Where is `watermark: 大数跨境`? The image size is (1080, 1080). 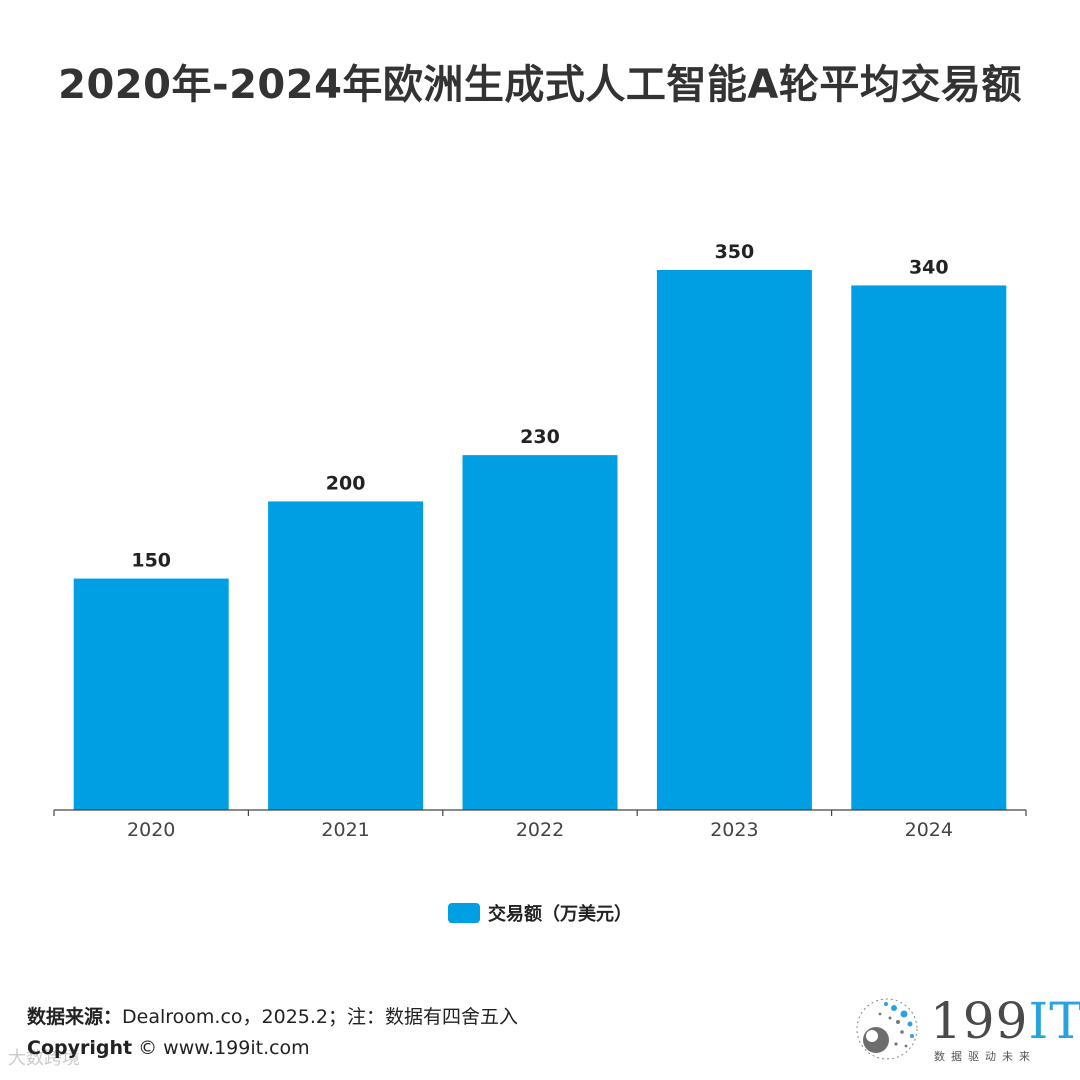
watermark: 大数跨境 is located at coordinates (44, 1058).